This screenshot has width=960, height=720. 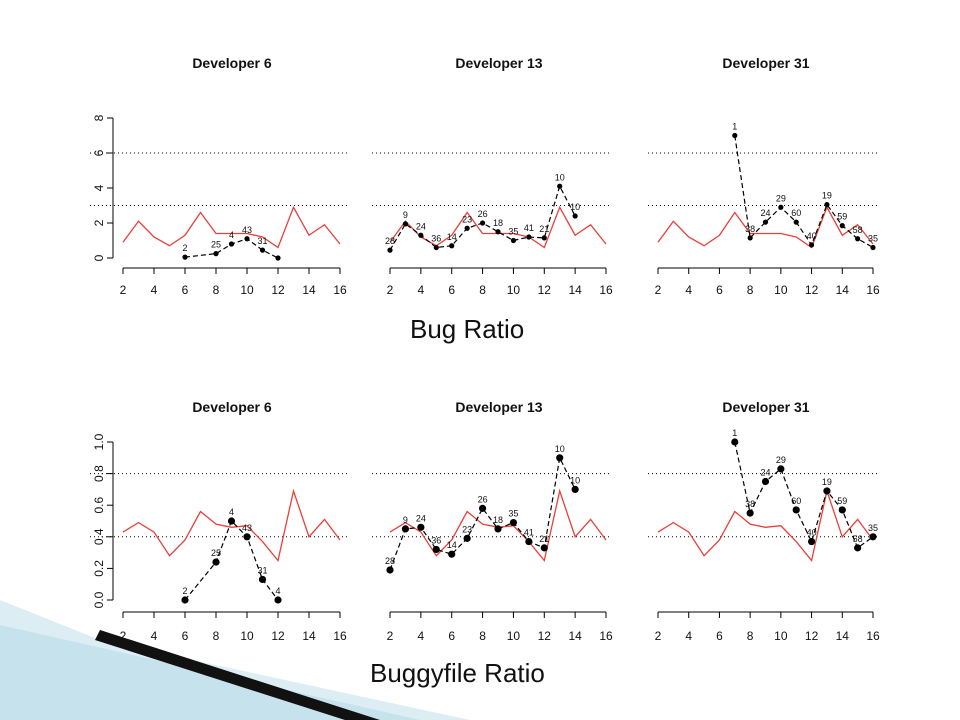 I want to click on point-label: 9, so click(x=405, y=520).